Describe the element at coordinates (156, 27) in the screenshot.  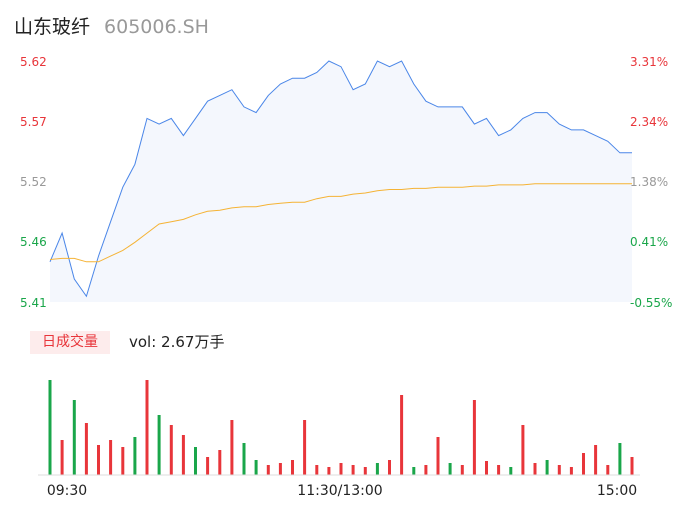
I see `stock-code: 605006.SH` at that location.